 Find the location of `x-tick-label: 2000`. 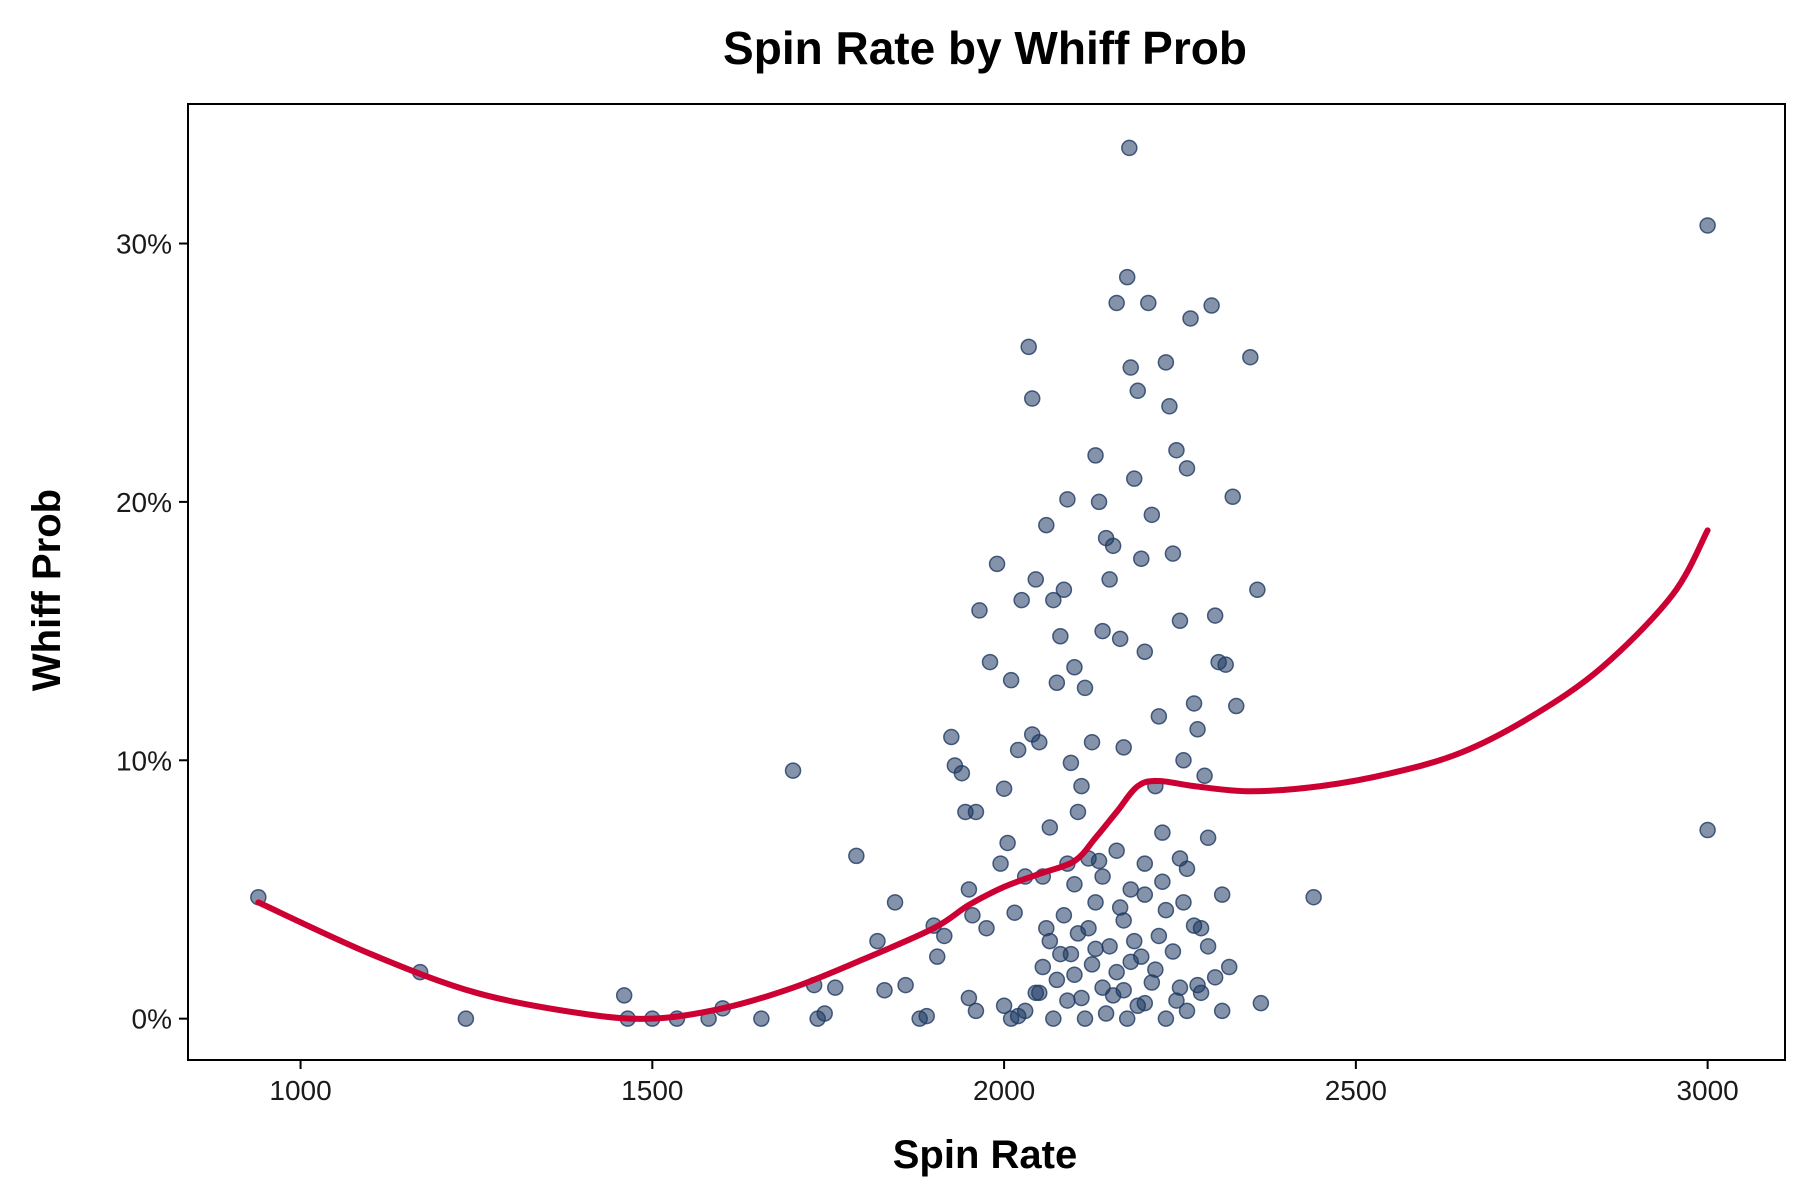

x-tick-label: 2000 is located at coordinates (1004, 1090).